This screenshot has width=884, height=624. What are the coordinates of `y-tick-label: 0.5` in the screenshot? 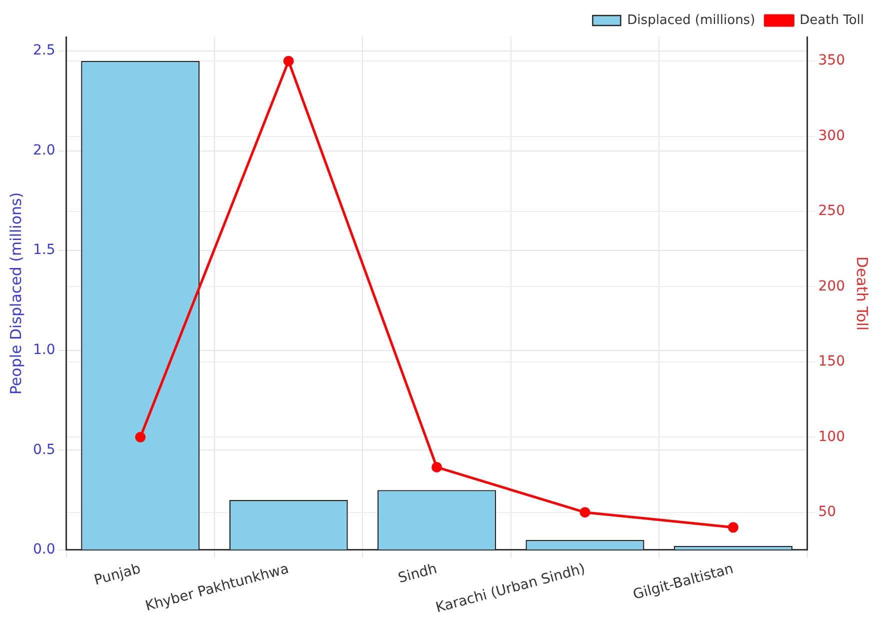 It's located at (44, 450).